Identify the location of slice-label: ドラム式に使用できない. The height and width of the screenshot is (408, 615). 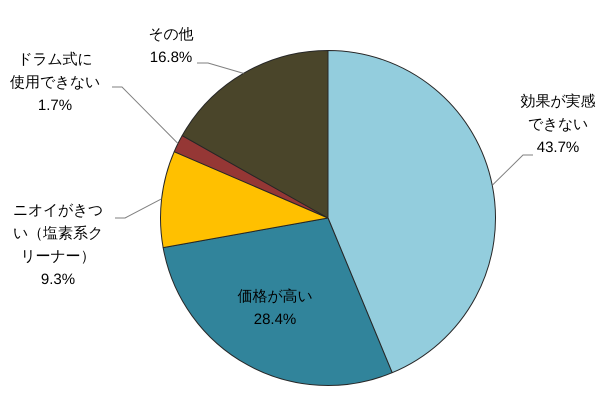
(55, 71).